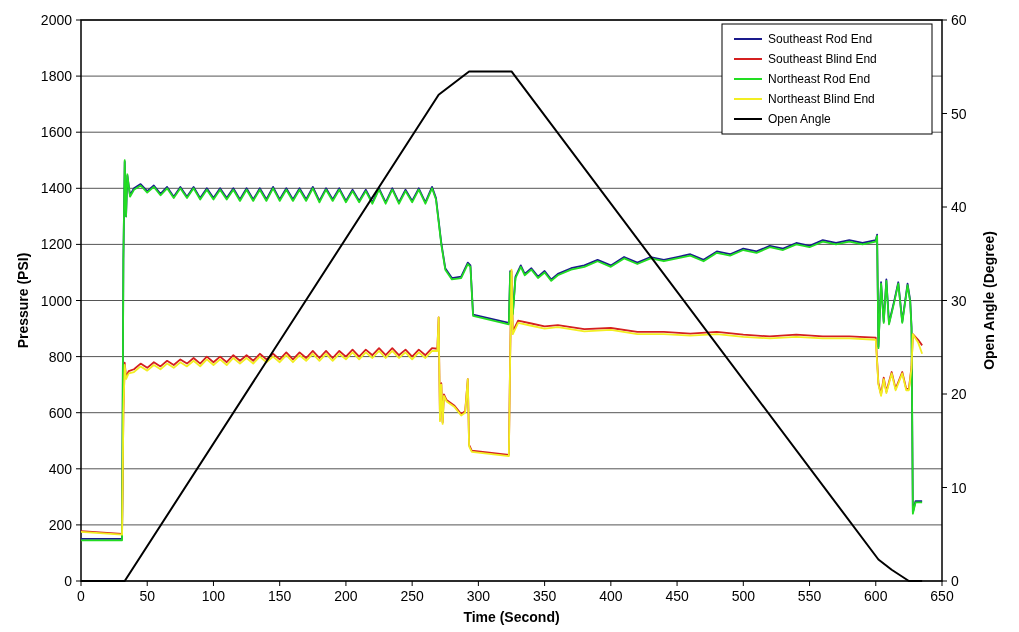 The image size is (1019, 632). What do you see at coordinates (821, 99) in the screenshot?
I see `legend-label: Northeast Blind End` at bounding box center [821, 99].